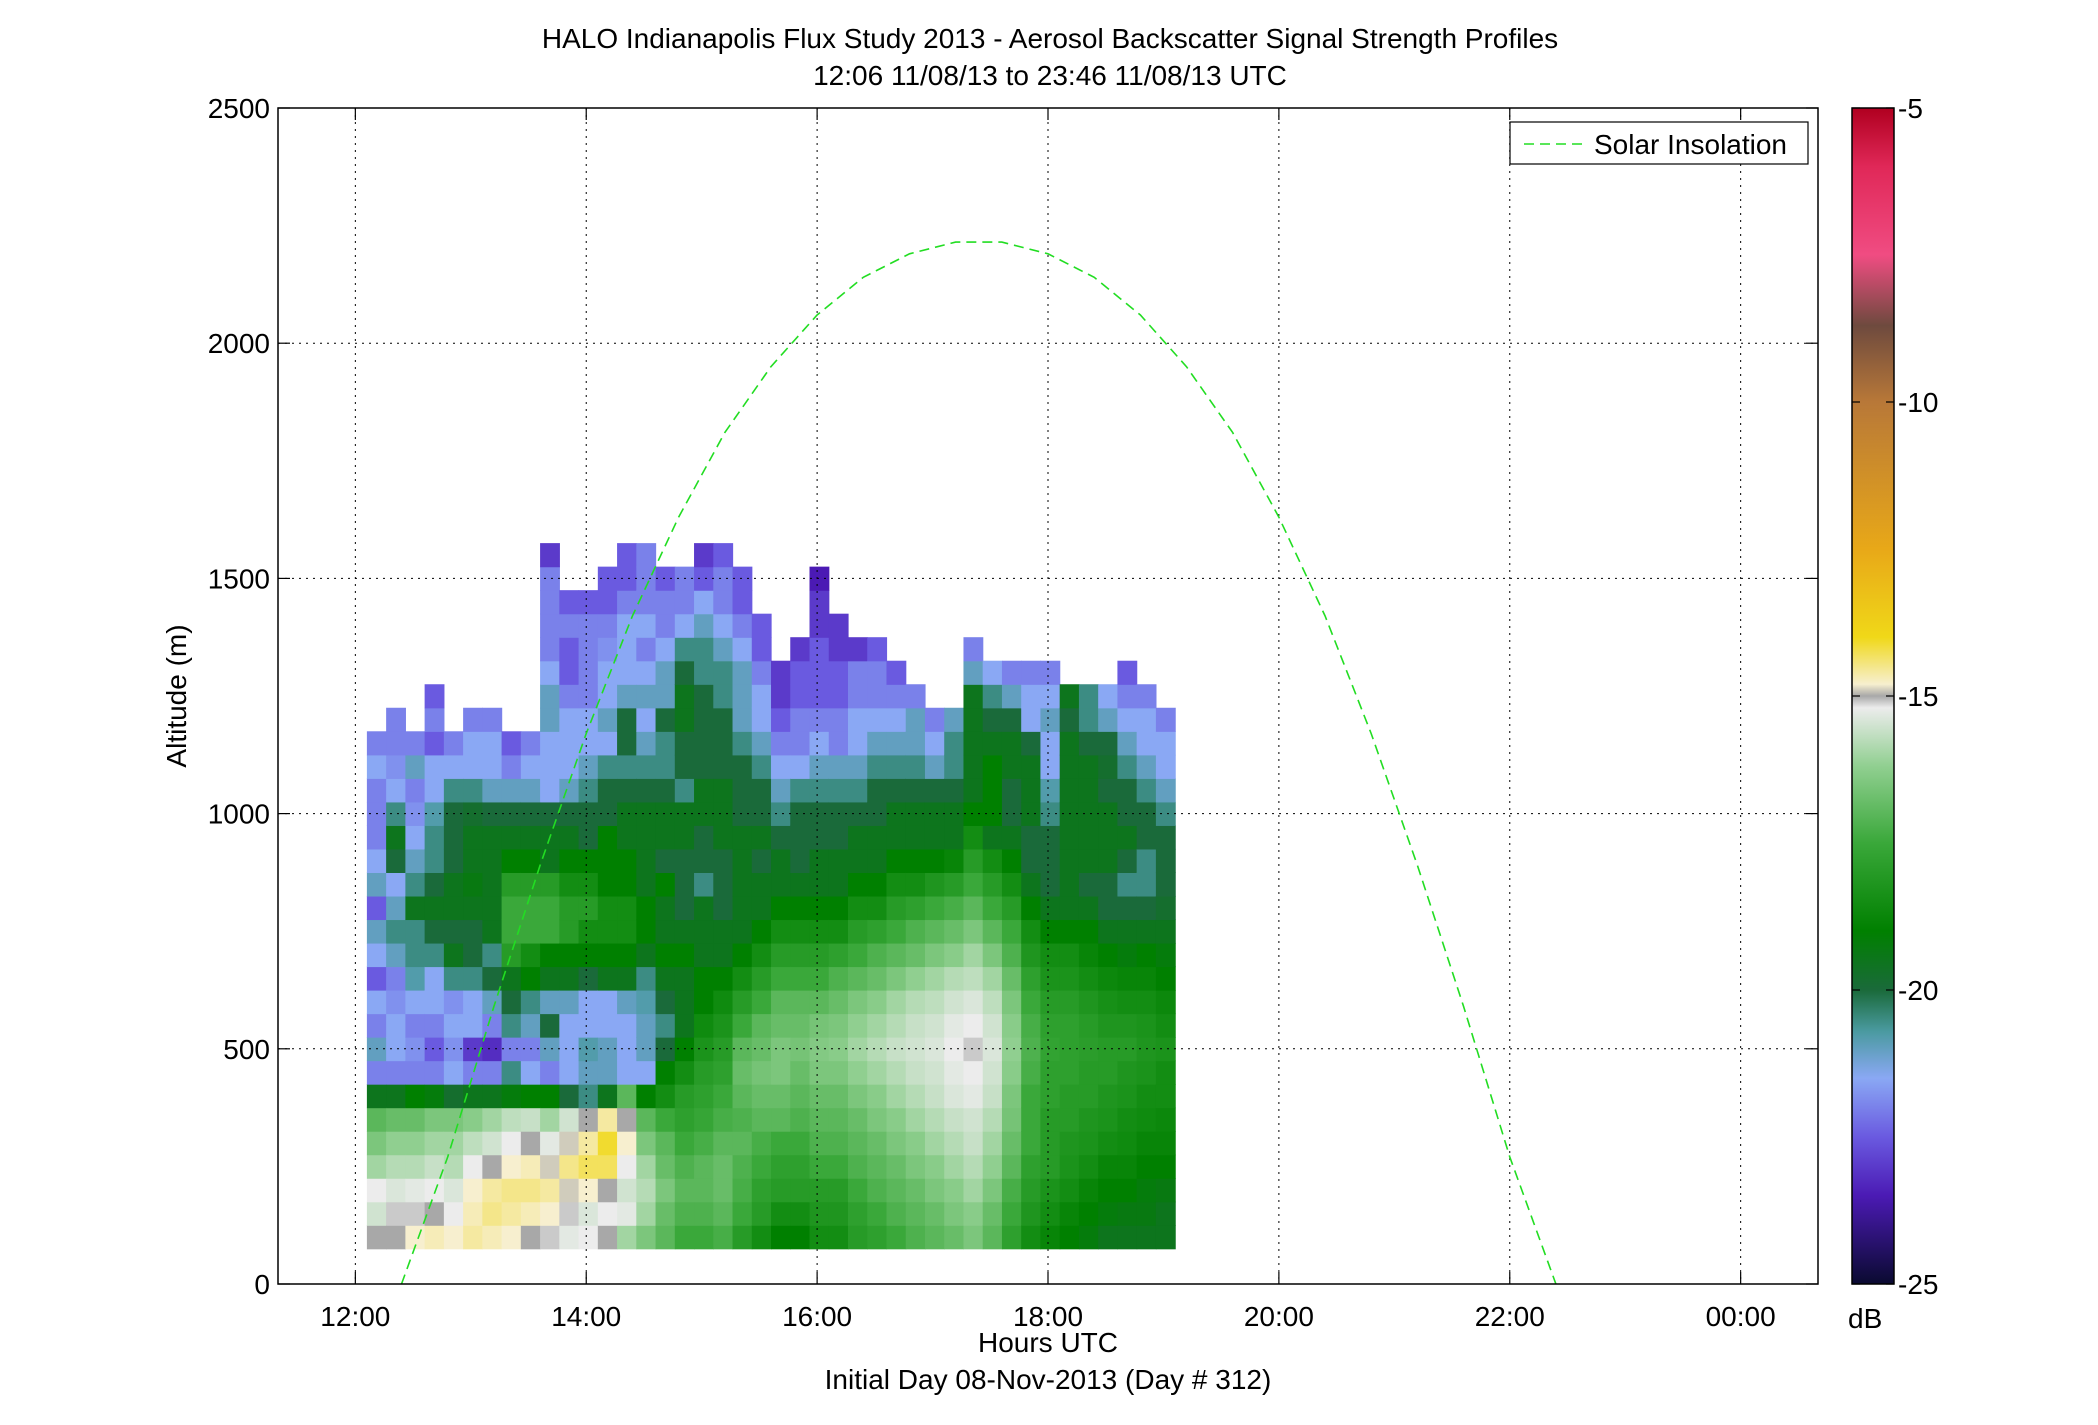  What do you see at coordinates (1510, 1316) in the screenshot?
I see `x-tick-label: 22:00` at bounding box center [1510, 1316].